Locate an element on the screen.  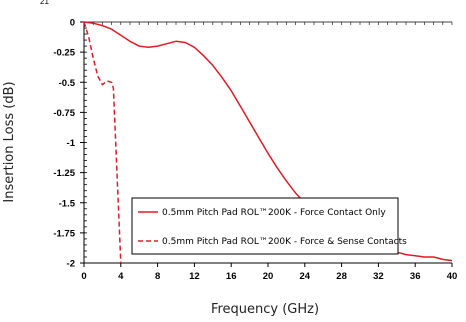
series-line-force-sense is located at coordinates (102, 142).